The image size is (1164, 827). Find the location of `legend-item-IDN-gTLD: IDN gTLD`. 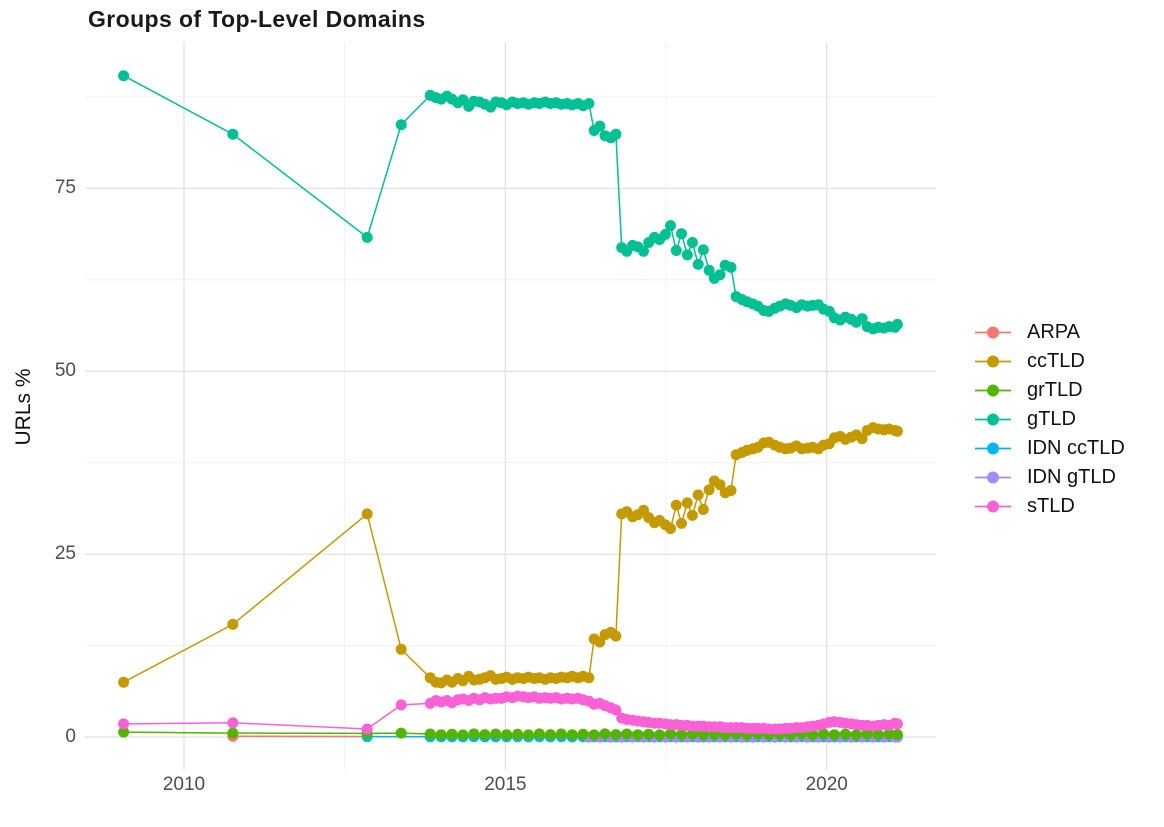

legend-item-IDN-gTLD: IDN gTLD is located at coordinates (1050, 477).